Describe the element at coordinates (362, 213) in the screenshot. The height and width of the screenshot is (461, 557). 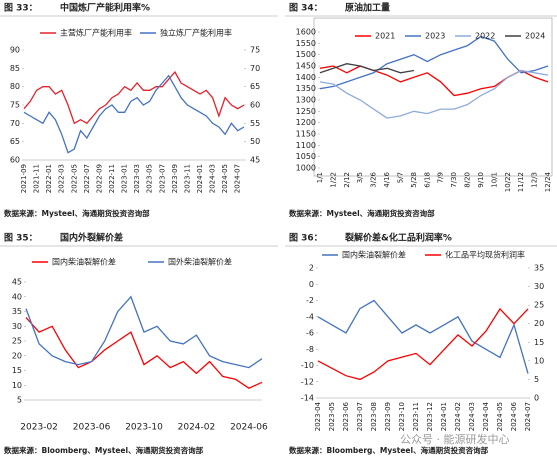
I see `source-note: 数据来源：Mysteel、海通期货投资咨询部` at that location.